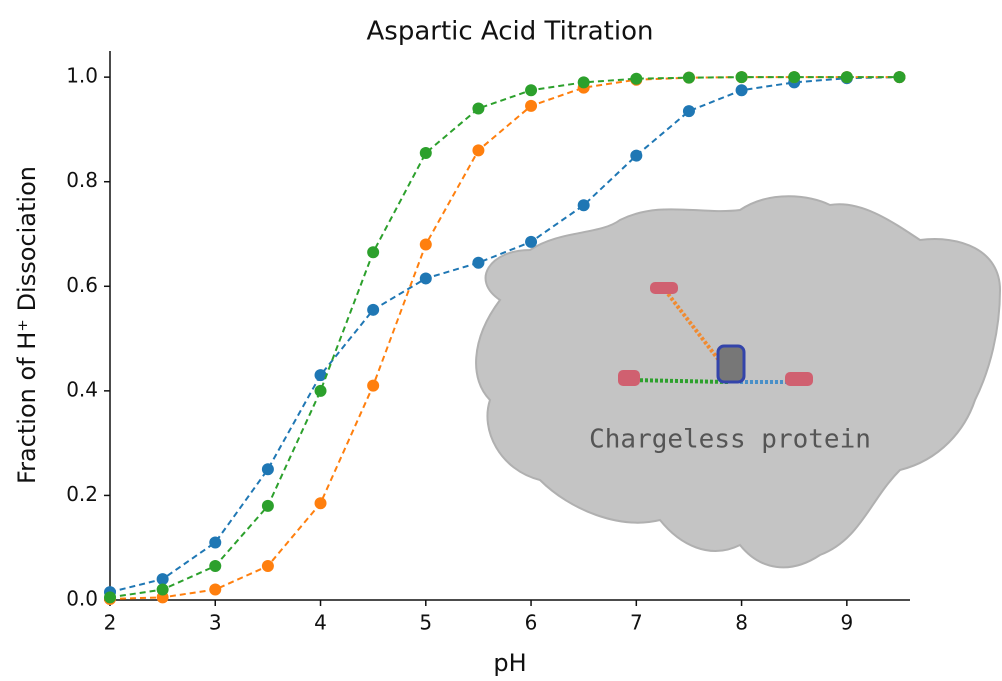 This screenshot has height=681, width=1002. I want to click on link, so click(679, 381).